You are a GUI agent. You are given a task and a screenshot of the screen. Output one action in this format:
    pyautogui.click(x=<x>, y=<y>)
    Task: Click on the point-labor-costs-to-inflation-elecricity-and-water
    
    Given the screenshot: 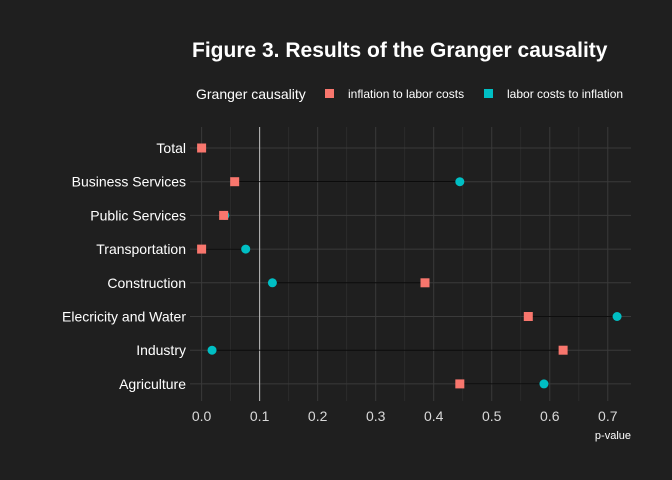 What is the action you would take?
    pyautogui.click(x=617, y=316)
    